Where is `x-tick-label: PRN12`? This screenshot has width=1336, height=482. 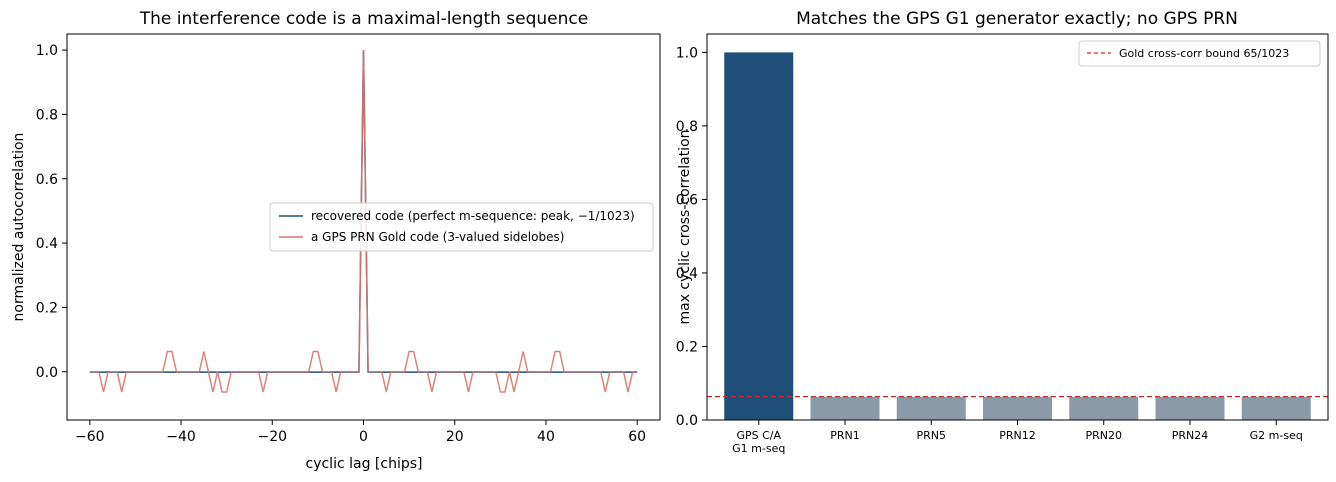
x-tick-label: PRN12 is located at coordinates (1017, 435).